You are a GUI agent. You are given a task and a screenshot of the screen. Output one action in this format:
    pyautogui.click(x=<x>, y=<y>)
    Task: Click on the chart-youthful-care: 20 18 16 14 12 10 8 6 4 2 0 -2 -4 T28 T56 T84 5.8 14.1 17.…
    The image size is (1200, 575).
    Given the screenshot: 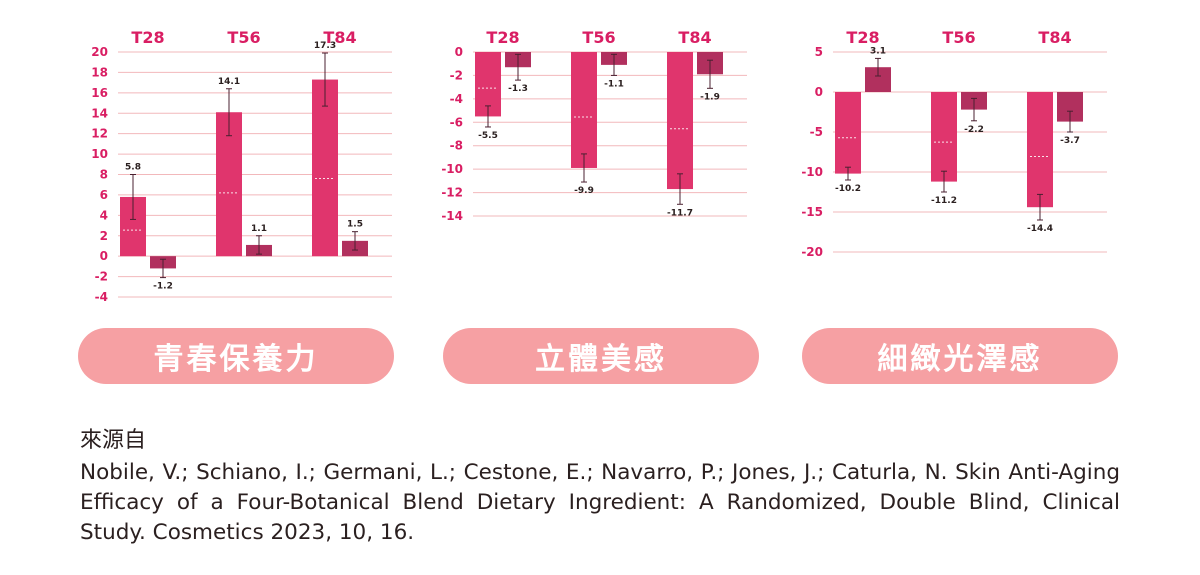 What is the action you would take?
    pyautogui.click(x=240, y=170)
    